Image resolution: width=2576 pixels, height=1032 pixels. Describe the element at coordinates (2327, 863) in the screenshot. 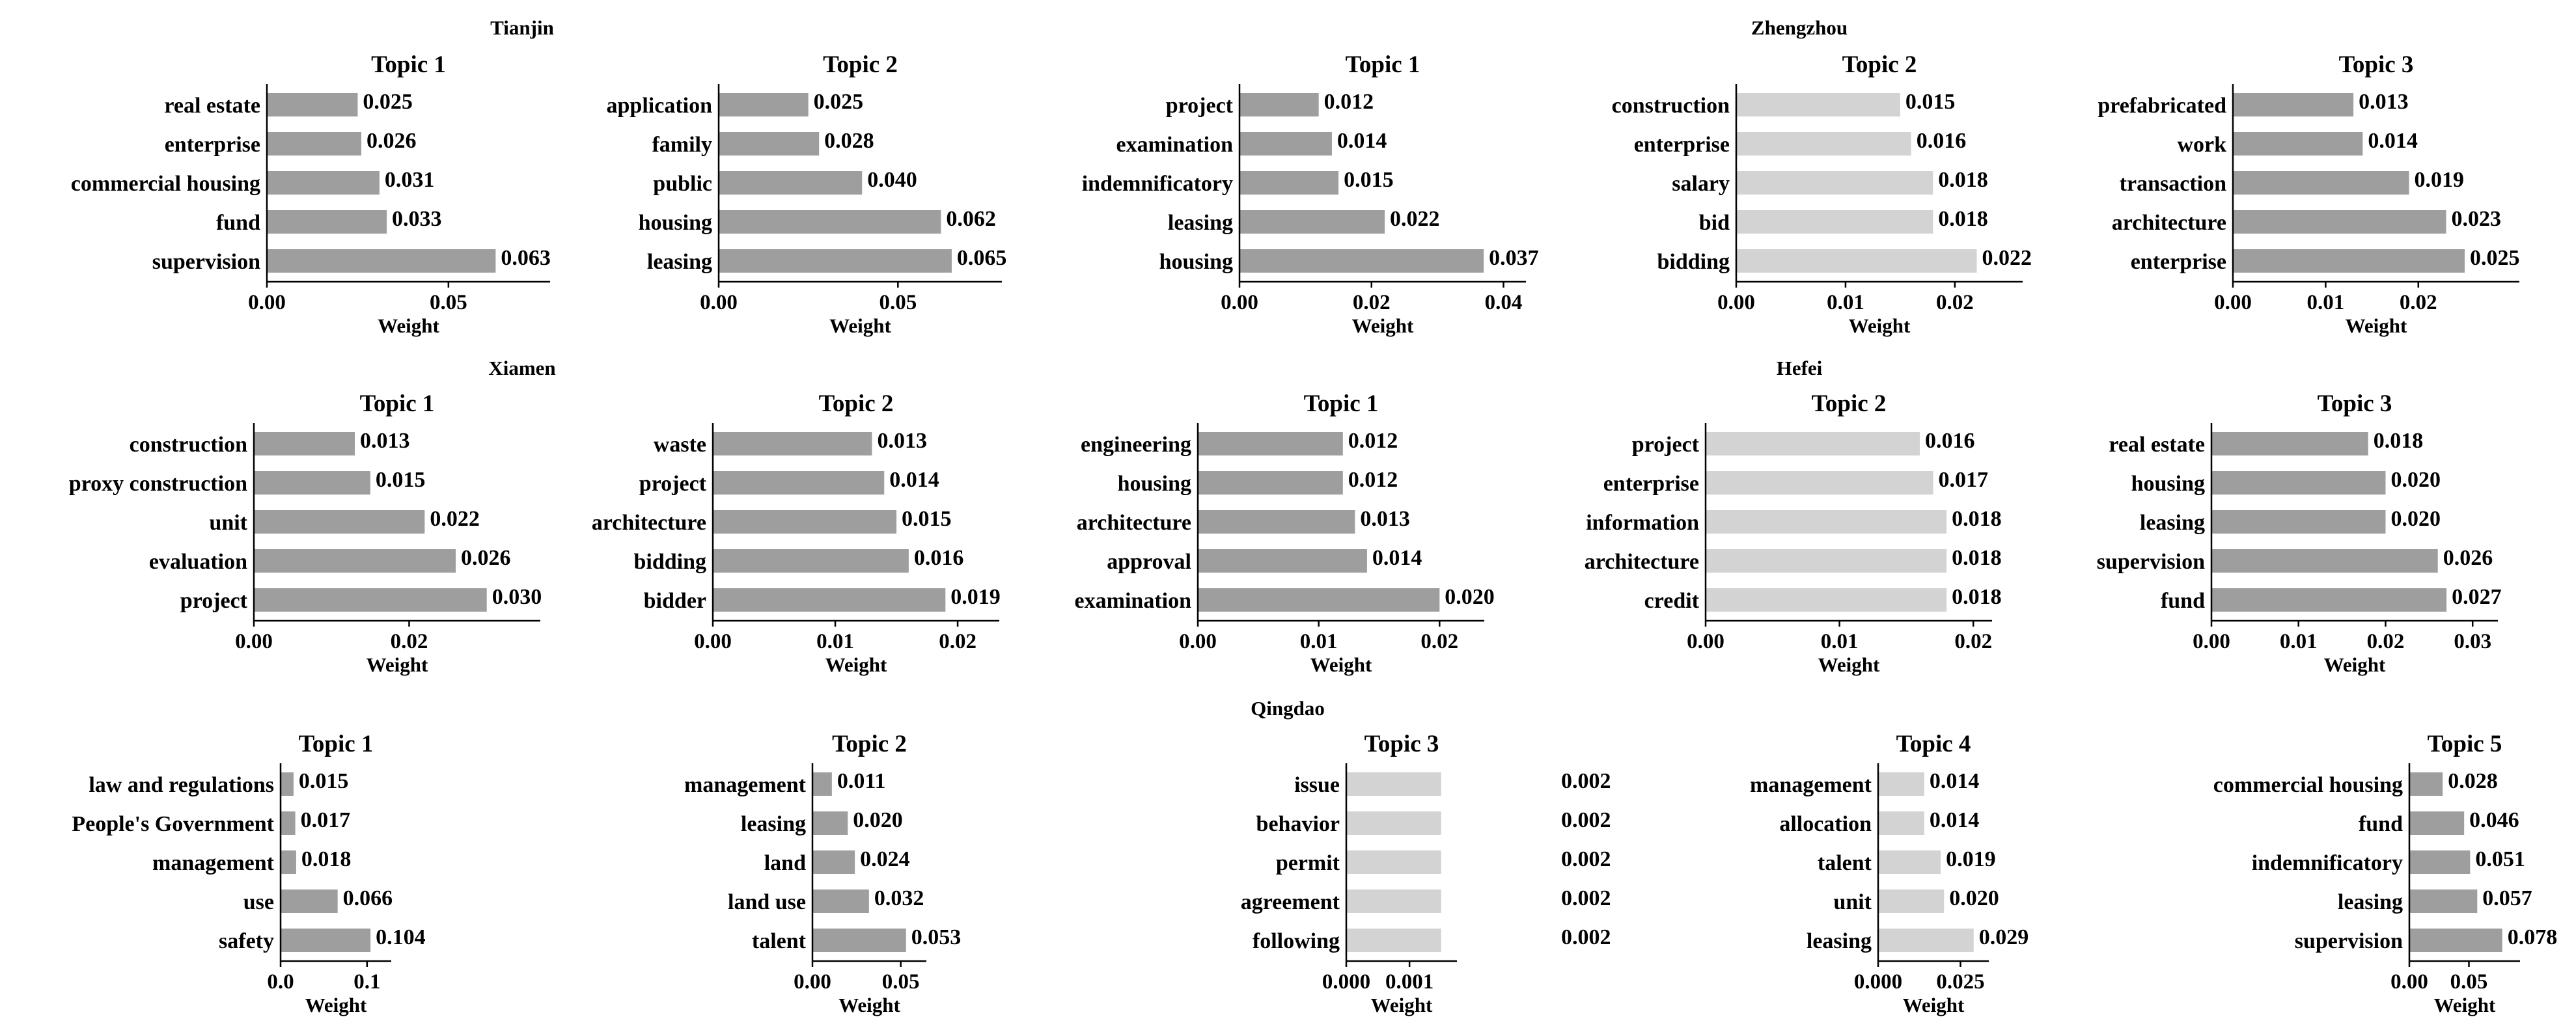

I see `panel-qingdao-topic-5-category-label: indemnificatory` at that location.